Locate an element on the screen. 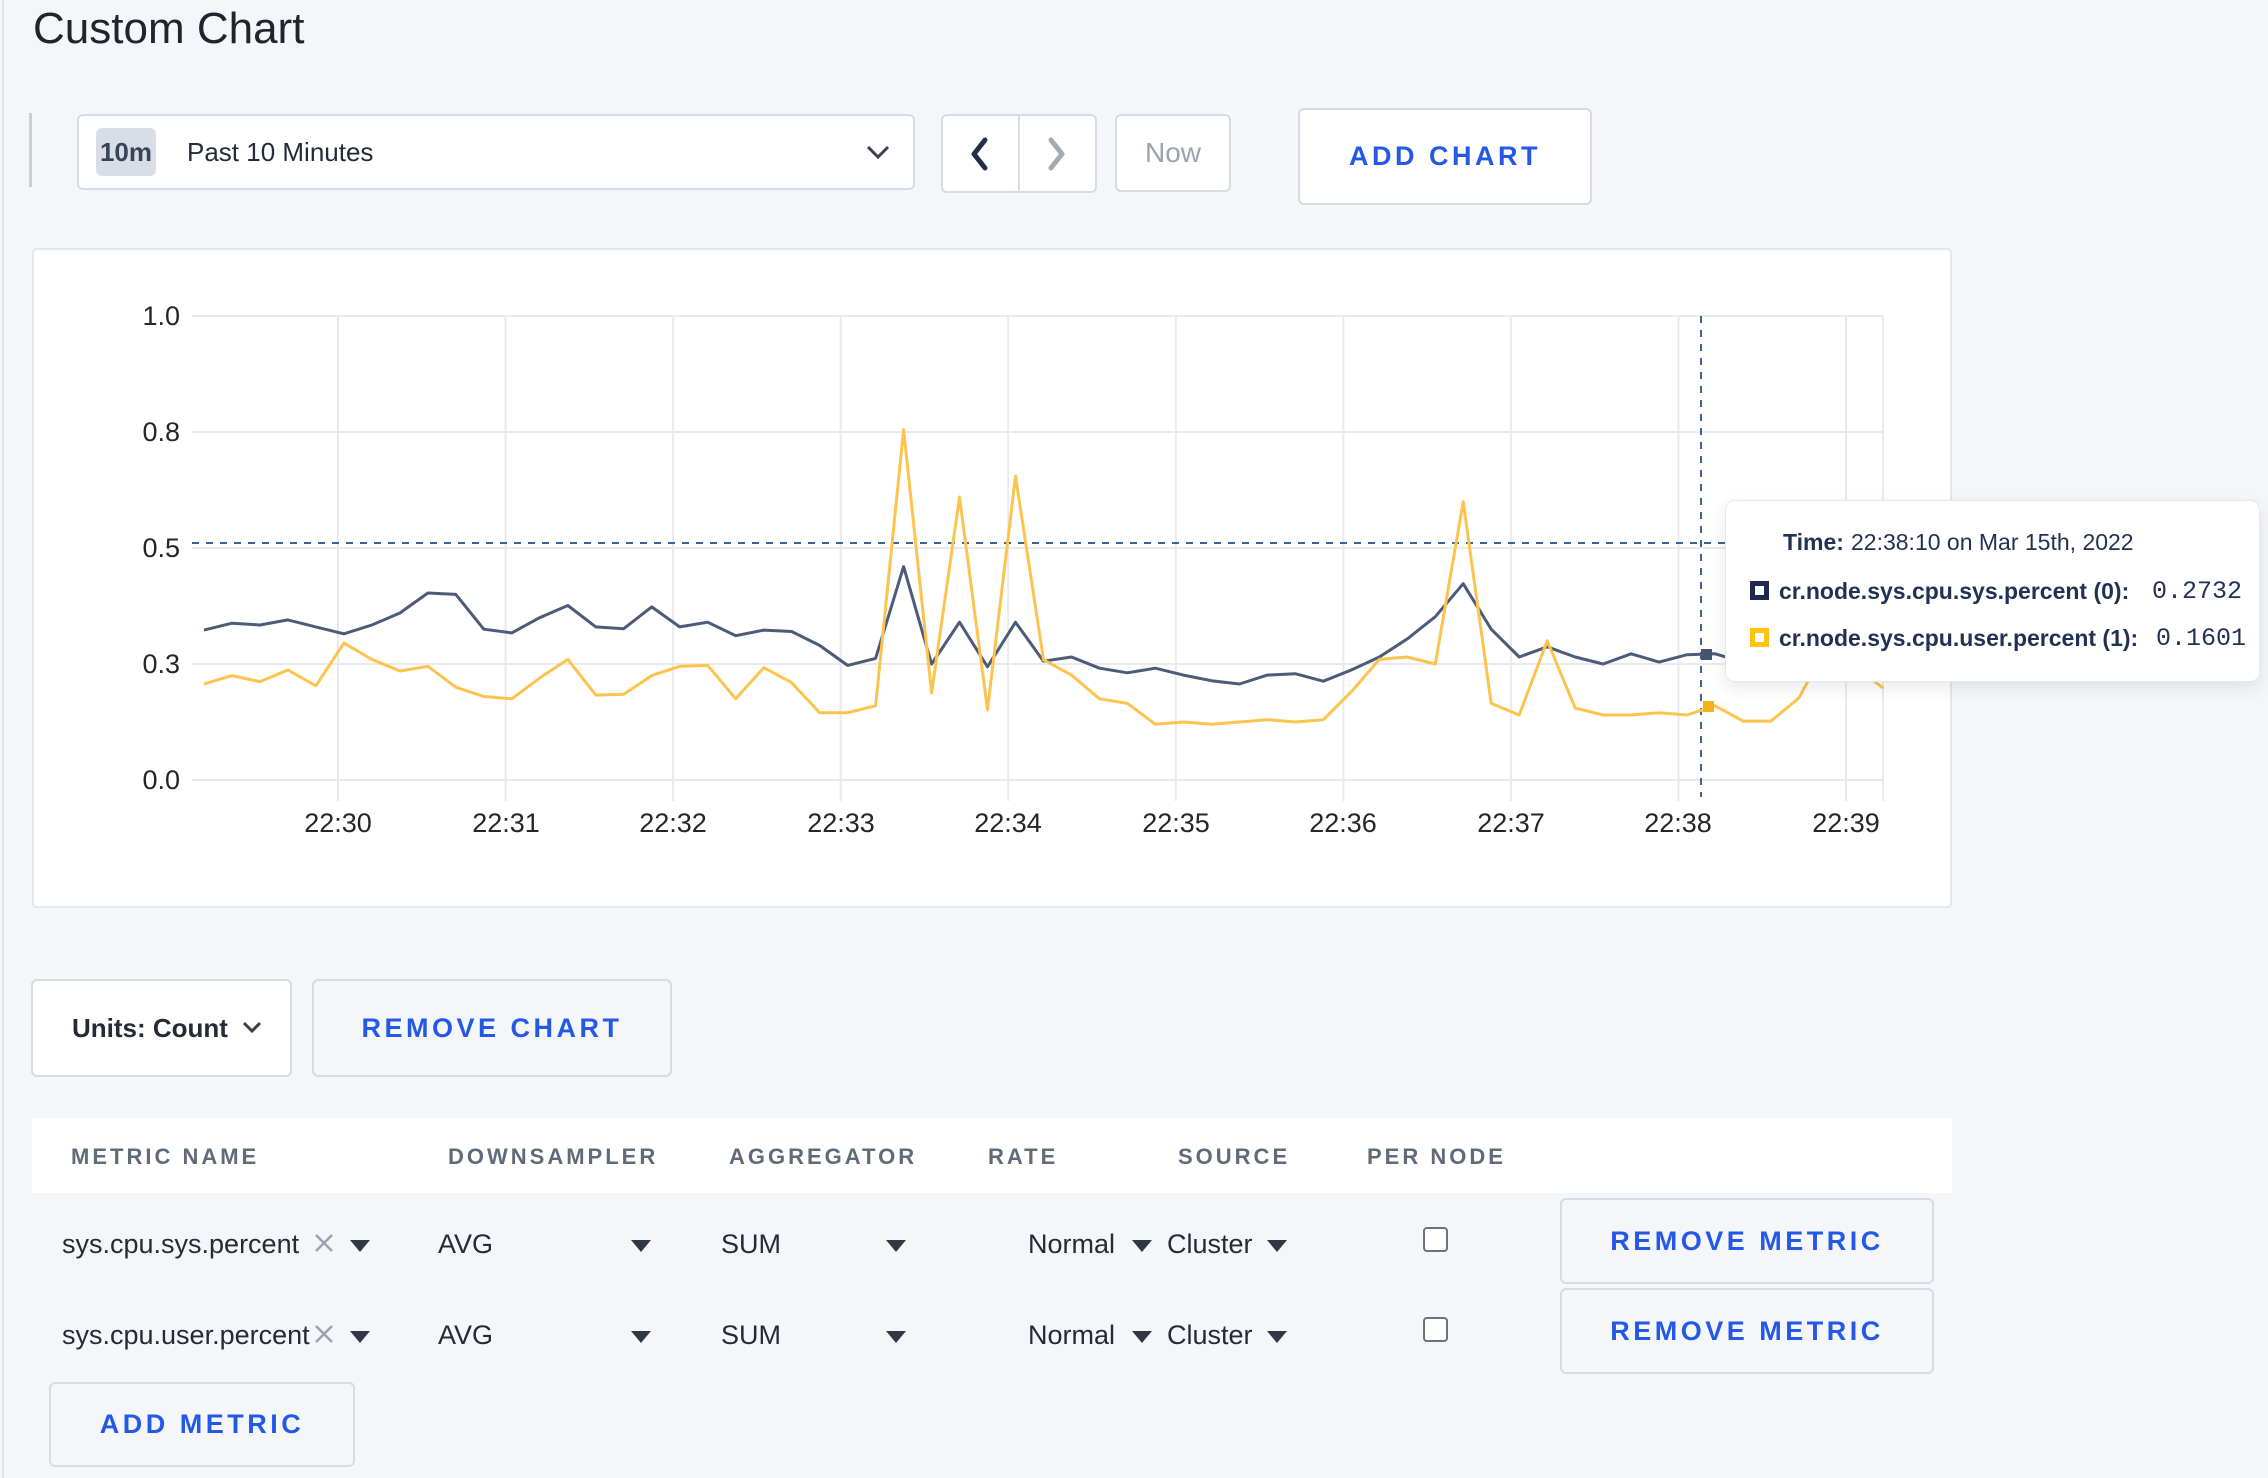 The image size is (2268, 1478). svg-text: 0.0 is located at coordinates (161, 780).